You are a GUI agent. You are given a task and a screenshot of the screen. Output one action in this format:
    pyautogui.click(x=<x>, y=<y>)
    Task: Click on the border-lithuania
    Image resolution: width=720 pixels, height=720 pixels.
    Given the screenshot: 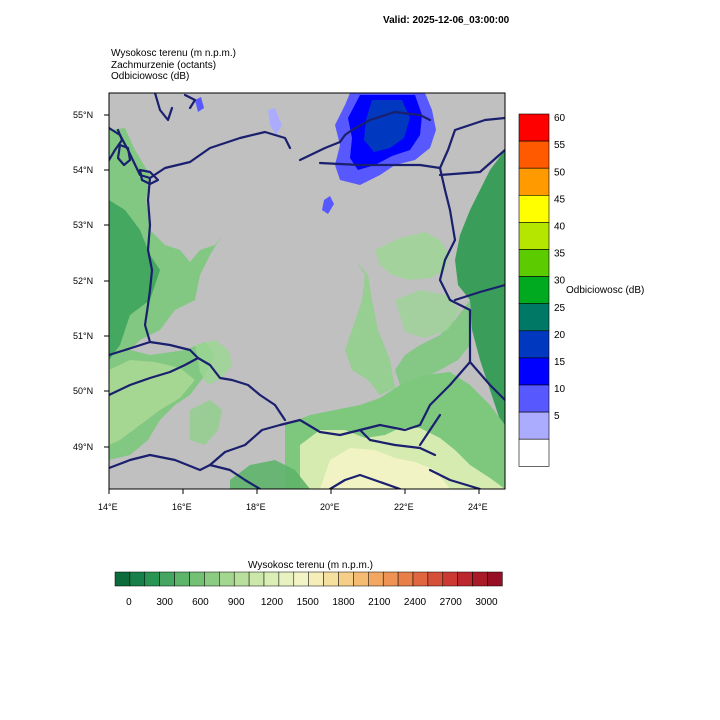 What is the action you would take?
    pyautogui.click(x=471, y=143)
    